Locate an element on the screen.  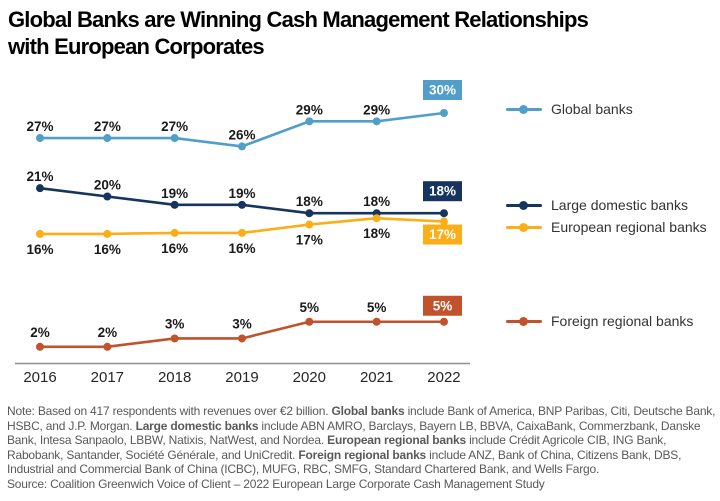
end-value-box-global-banks is located at coordinates (442, 90).